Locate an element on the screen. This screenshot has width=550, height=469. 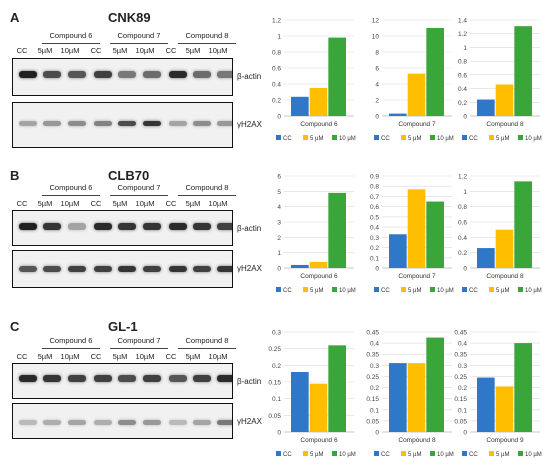
panel-letter-b: B is located at coordinates (15, 175).